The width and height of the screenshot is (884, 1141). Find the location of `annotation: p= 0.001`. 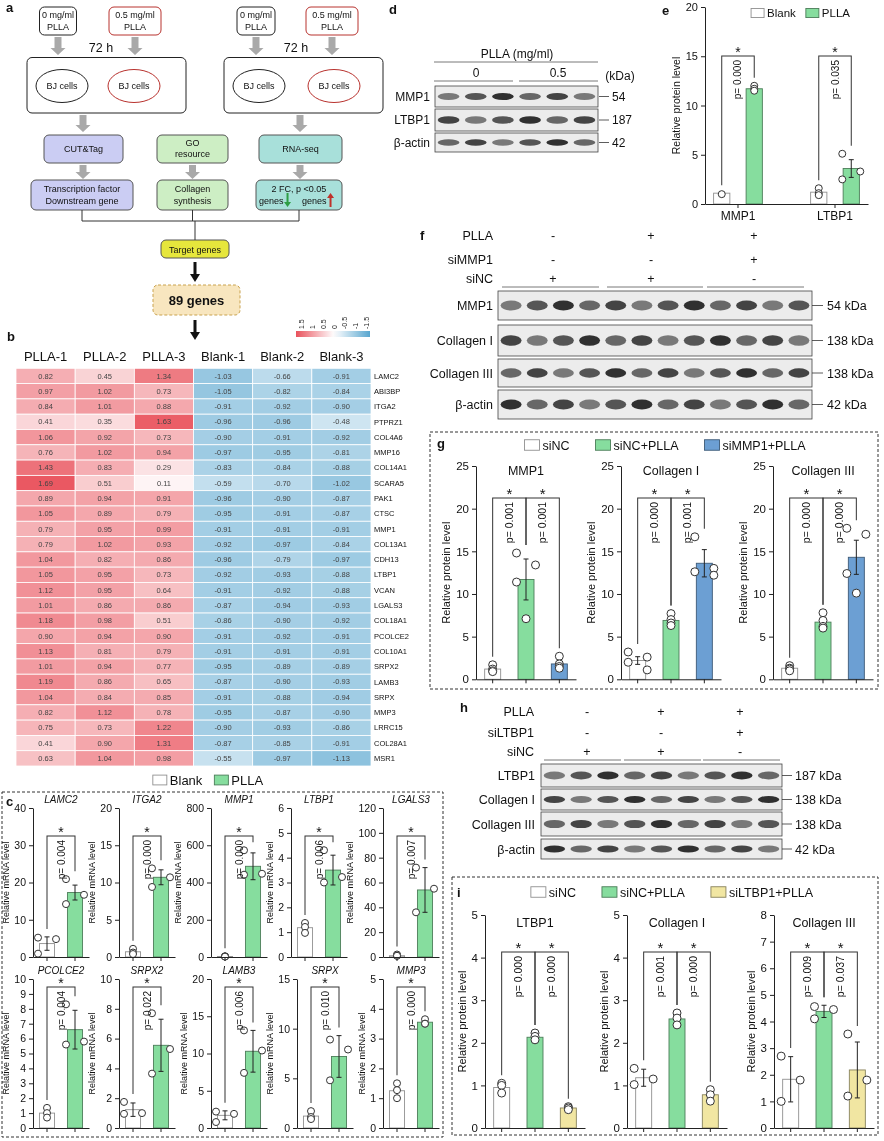

annotation: p= 0.001 is located at coordinates (542, 522).